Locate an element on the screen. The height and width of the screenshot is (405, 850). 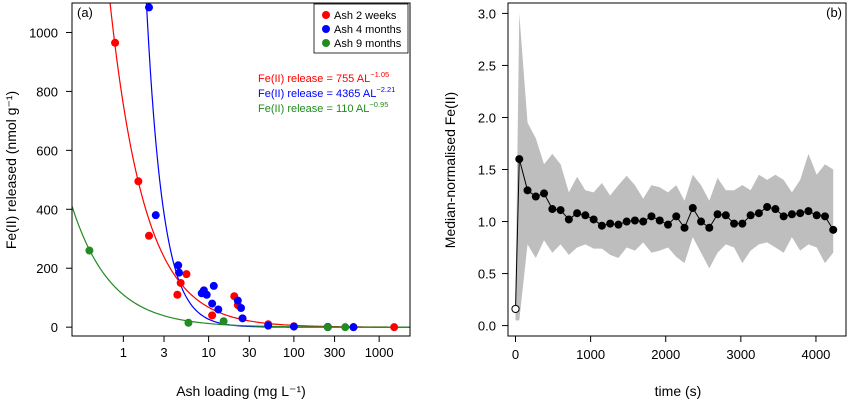
x-tick-label-b: 3000 is located at coordinates (740, 354).